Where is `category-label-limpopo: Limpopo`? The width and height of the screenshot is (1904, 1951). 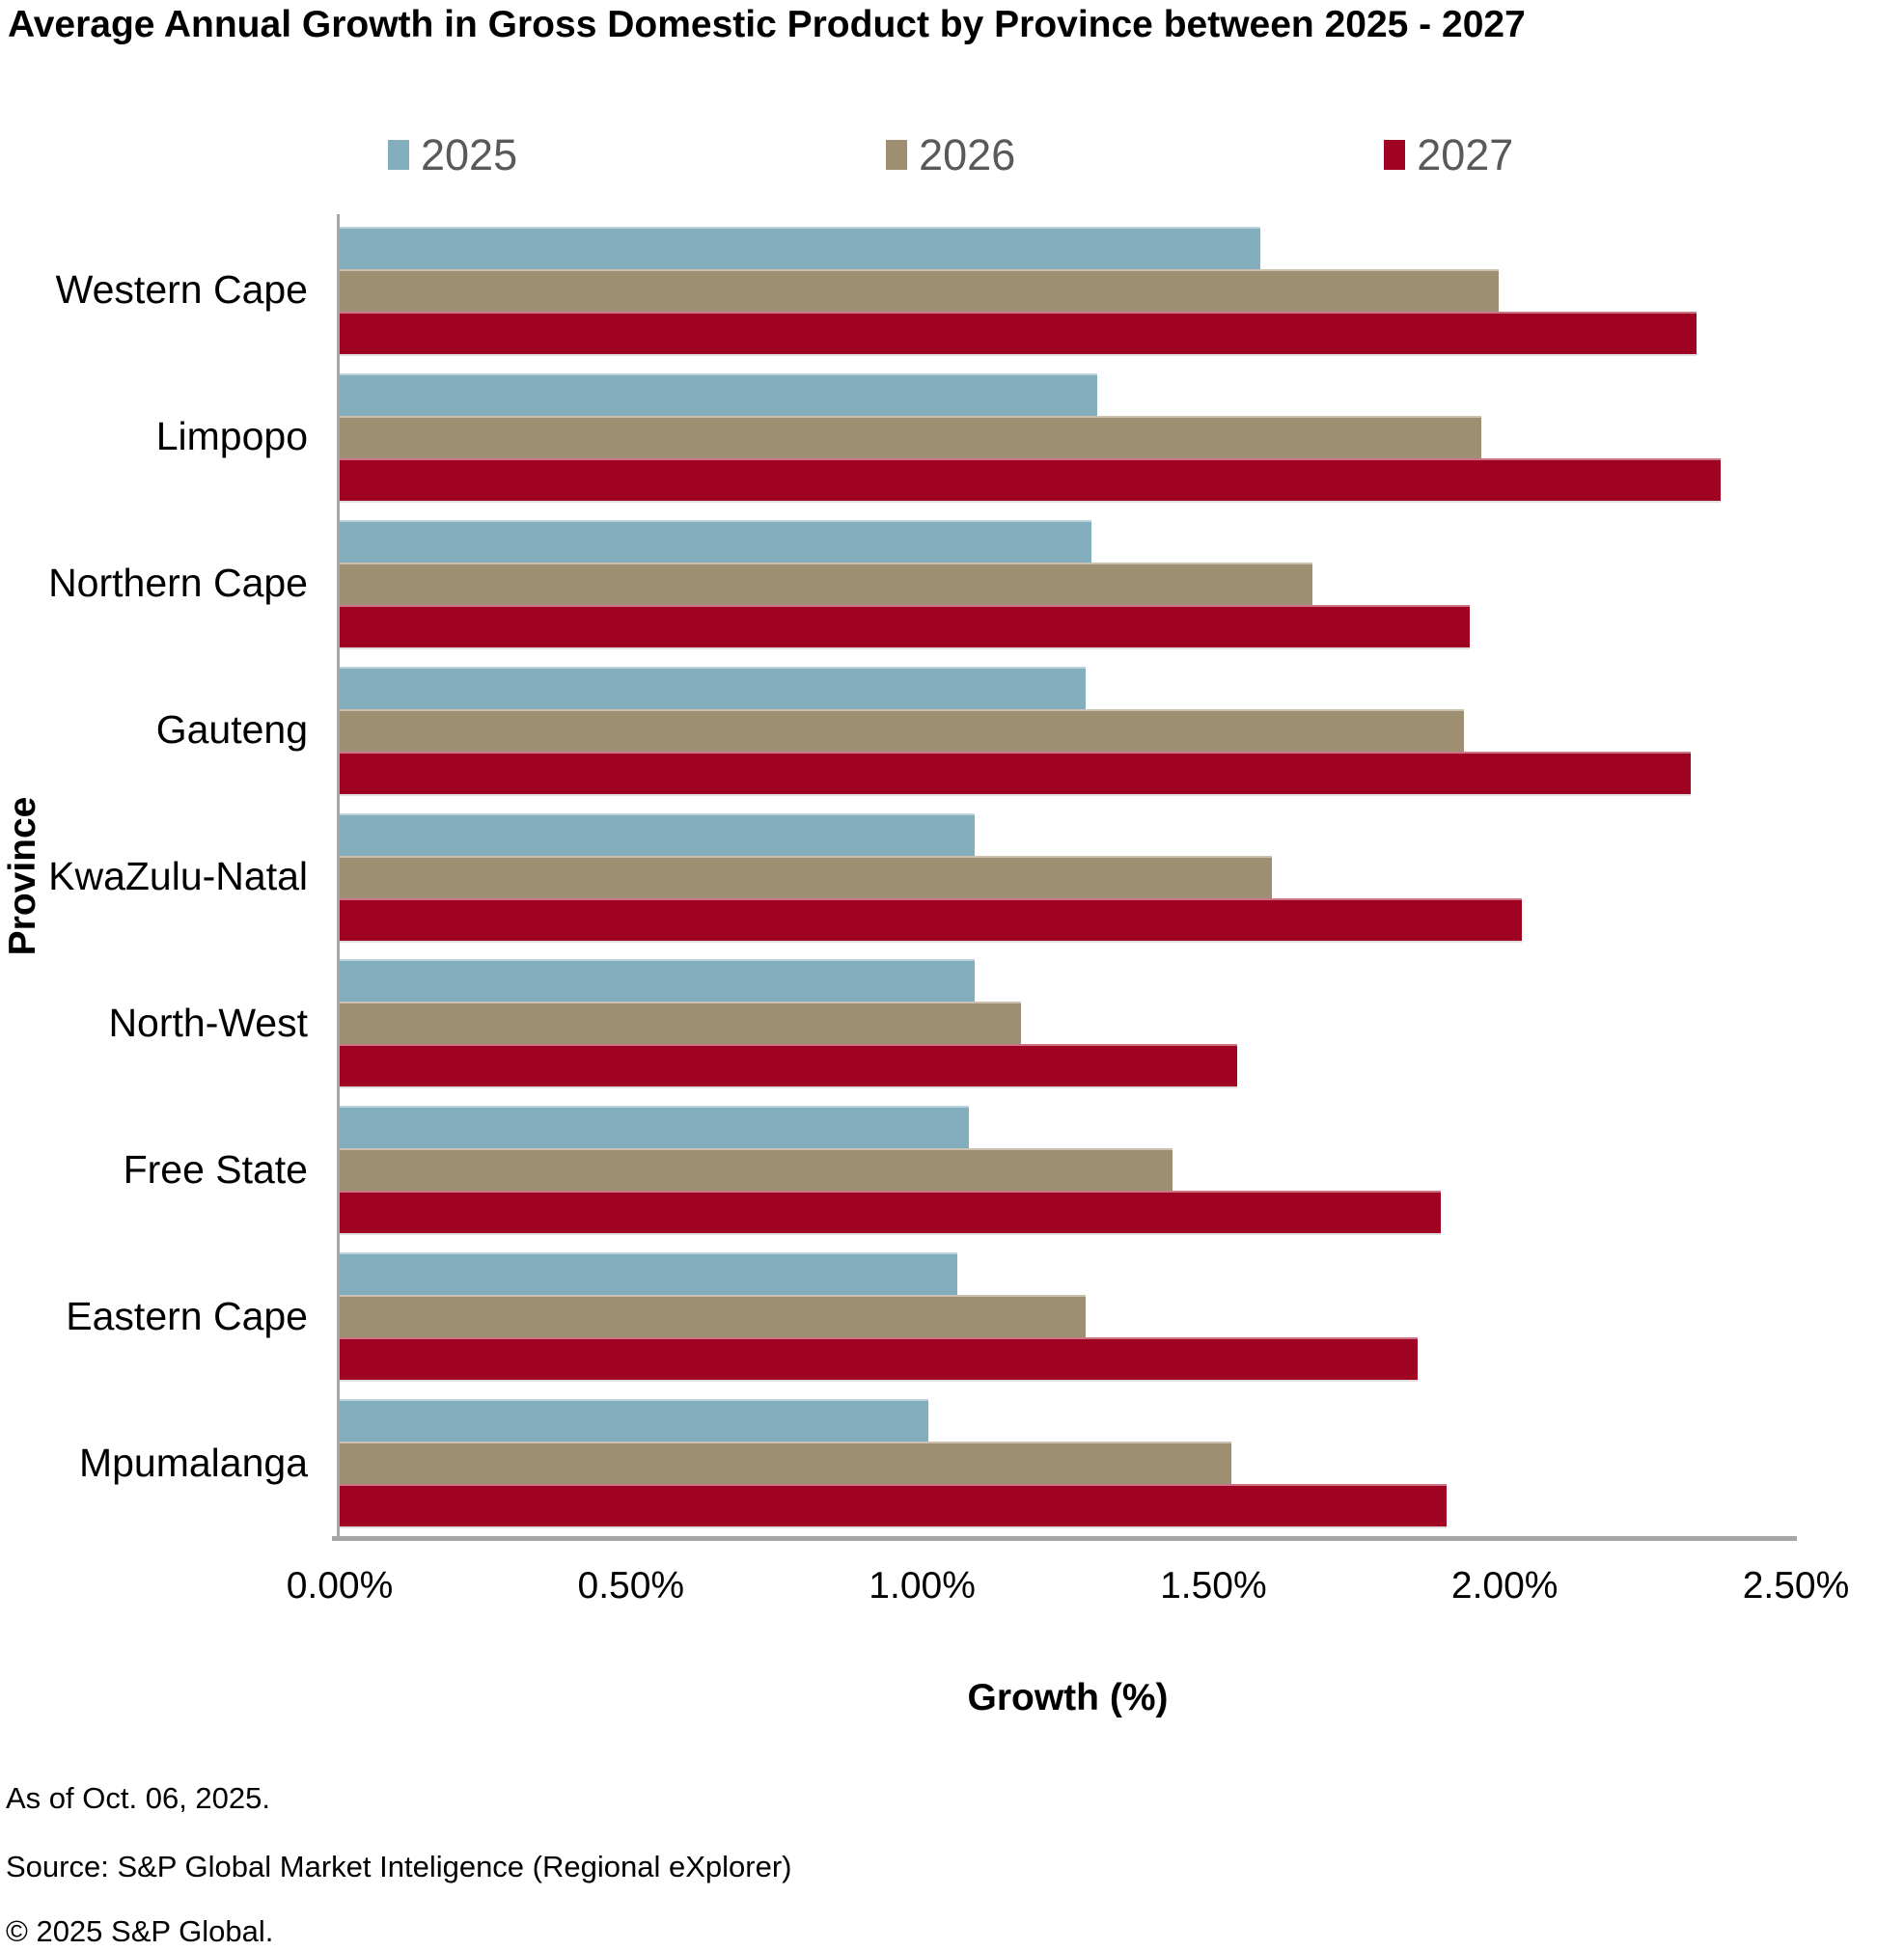
category-label-limpopo: Limpopo is located at coordinates (232, 436).